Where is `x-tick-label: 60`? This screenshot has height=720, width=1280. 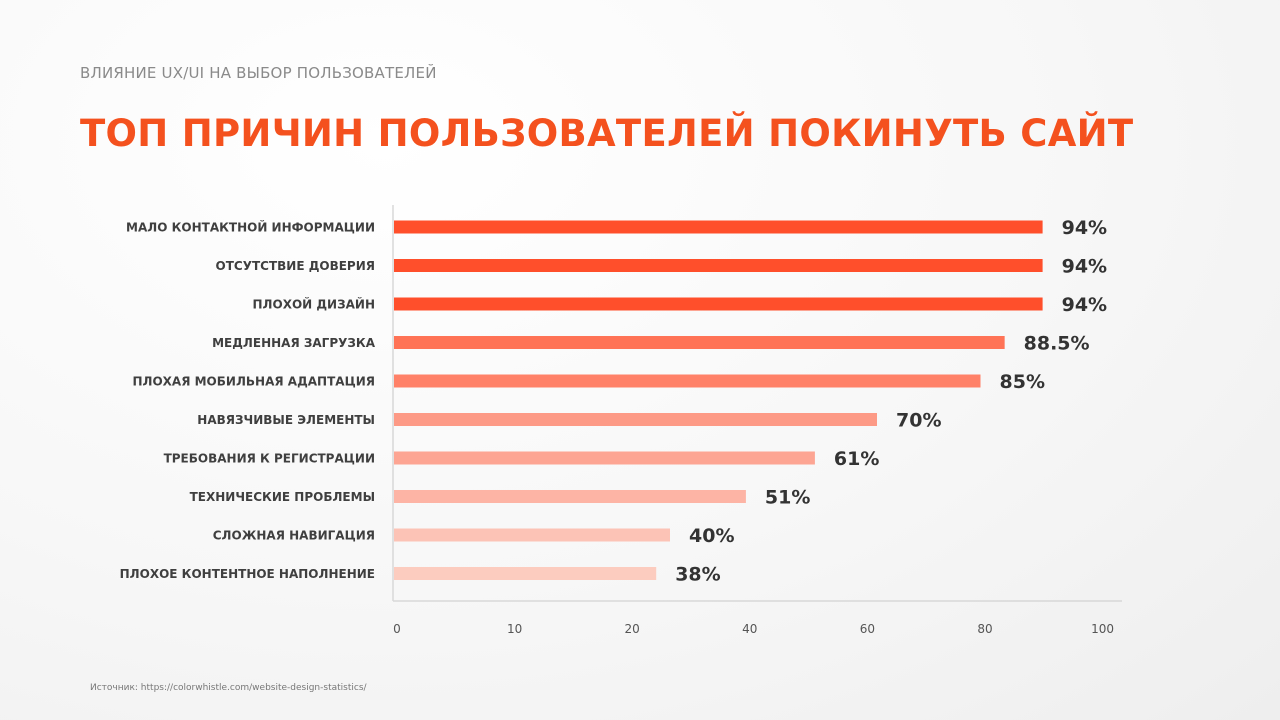 x-tick-label: 60 is located at coordinates (867, 629).